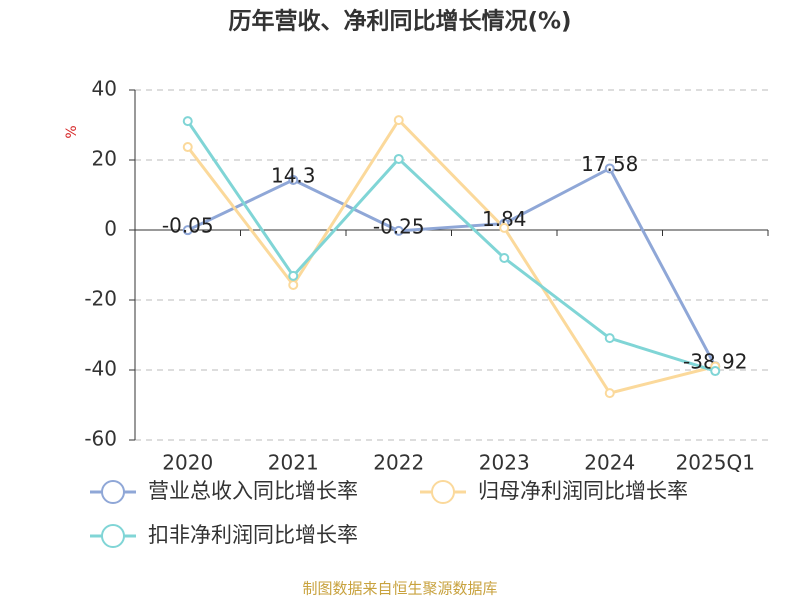  Describe the element at coordinates (72, 131) in the screenshot. I see `y-axis-label: %` at that location.